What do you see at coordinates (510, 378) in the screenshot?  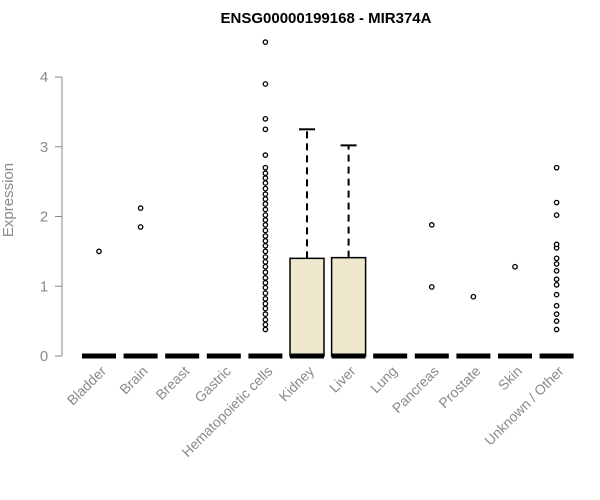 I see `x-tick-label: Skin` at bounding box center [510, 378].